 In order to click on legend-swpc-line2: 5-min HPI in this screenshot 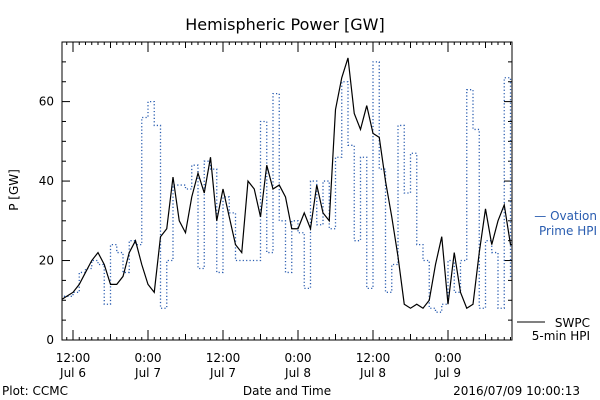, I will do `click(561, 336)`.